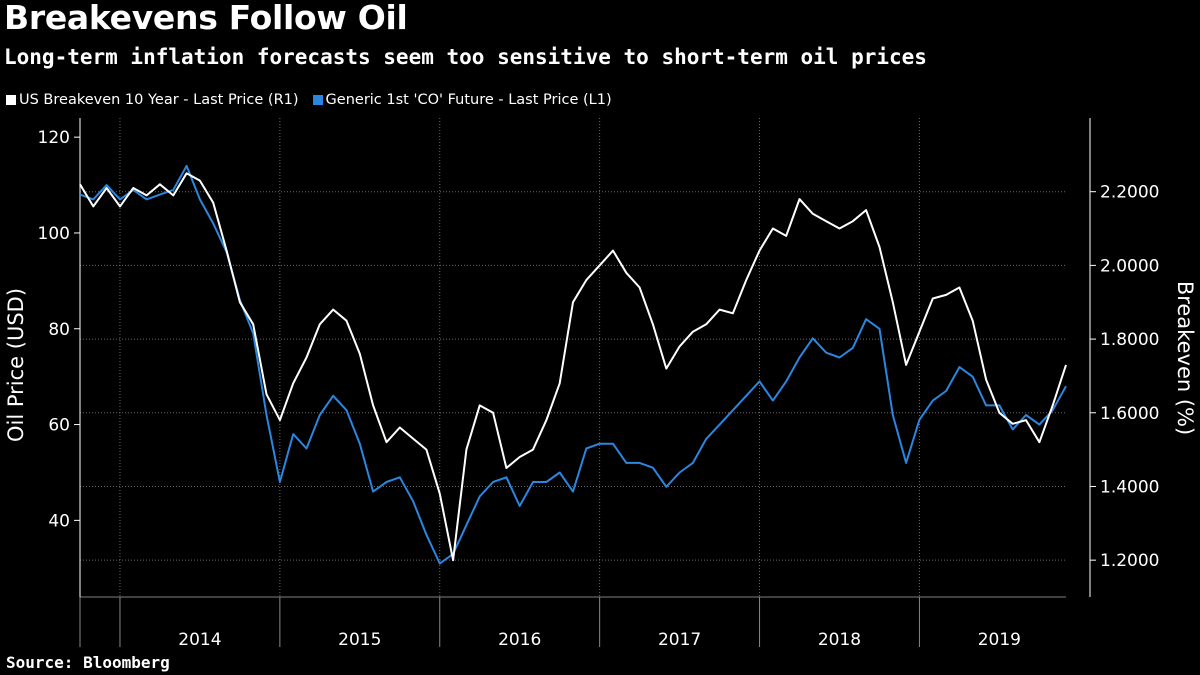 This screenshot has width=1200, height=675. What do you see at coordinates (1129, 487) in the screenshot?
I see `y-right-tick-label-1: 1.4000` at bounding box center [1129, 487].